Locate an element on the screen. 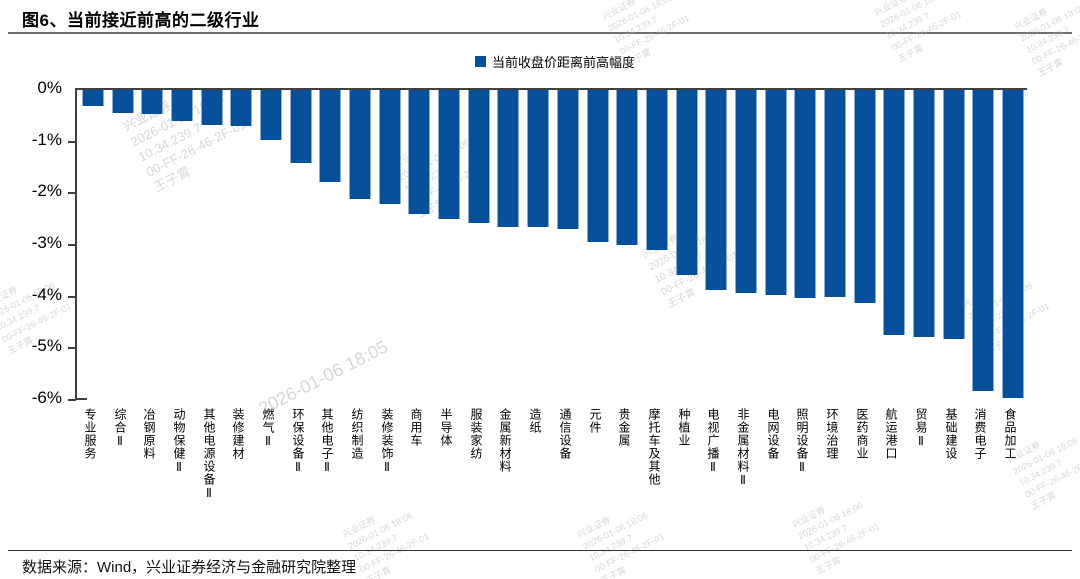 Image resolution: width=1080 pixels, height=579 pixels. x-axis-category-label: 其他电子Ⅱ is located at coordinates (327, 441).